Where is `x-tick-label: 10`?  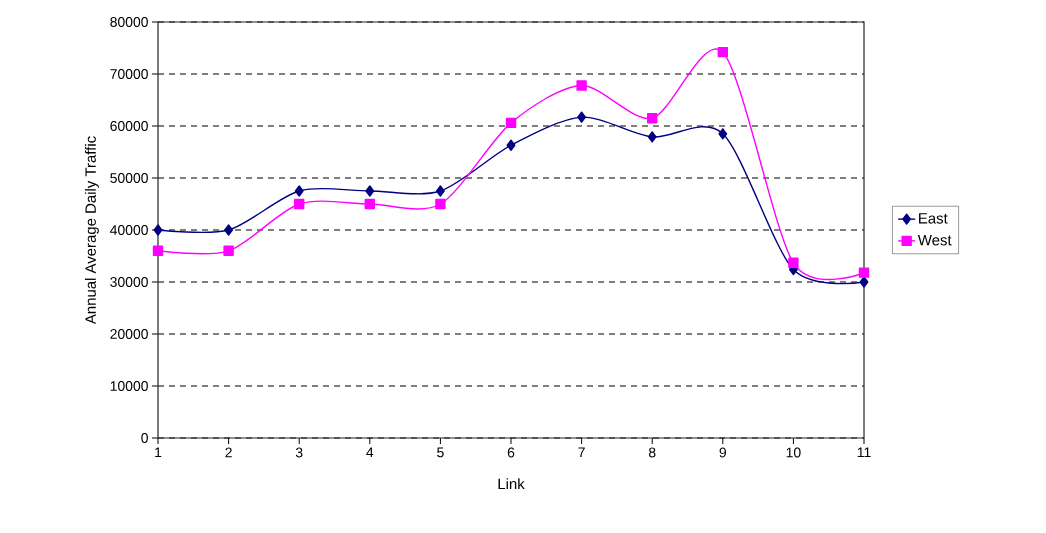
x-tick-label: 10 is located at coordinates (793, 452).